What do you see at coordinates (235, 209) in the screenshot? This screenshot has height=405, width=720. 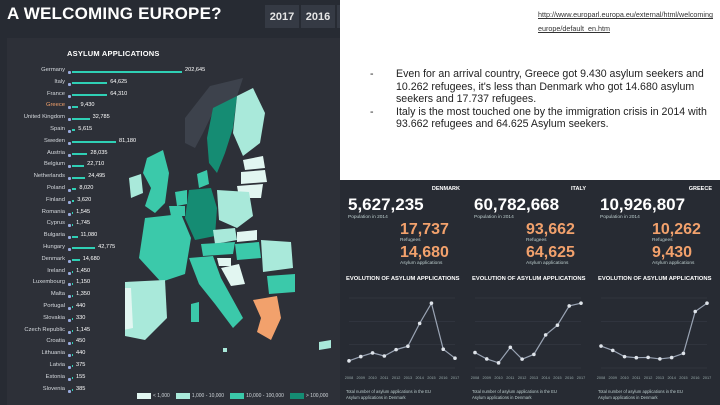 I see `map-poland` at bounding box center [235, 209].